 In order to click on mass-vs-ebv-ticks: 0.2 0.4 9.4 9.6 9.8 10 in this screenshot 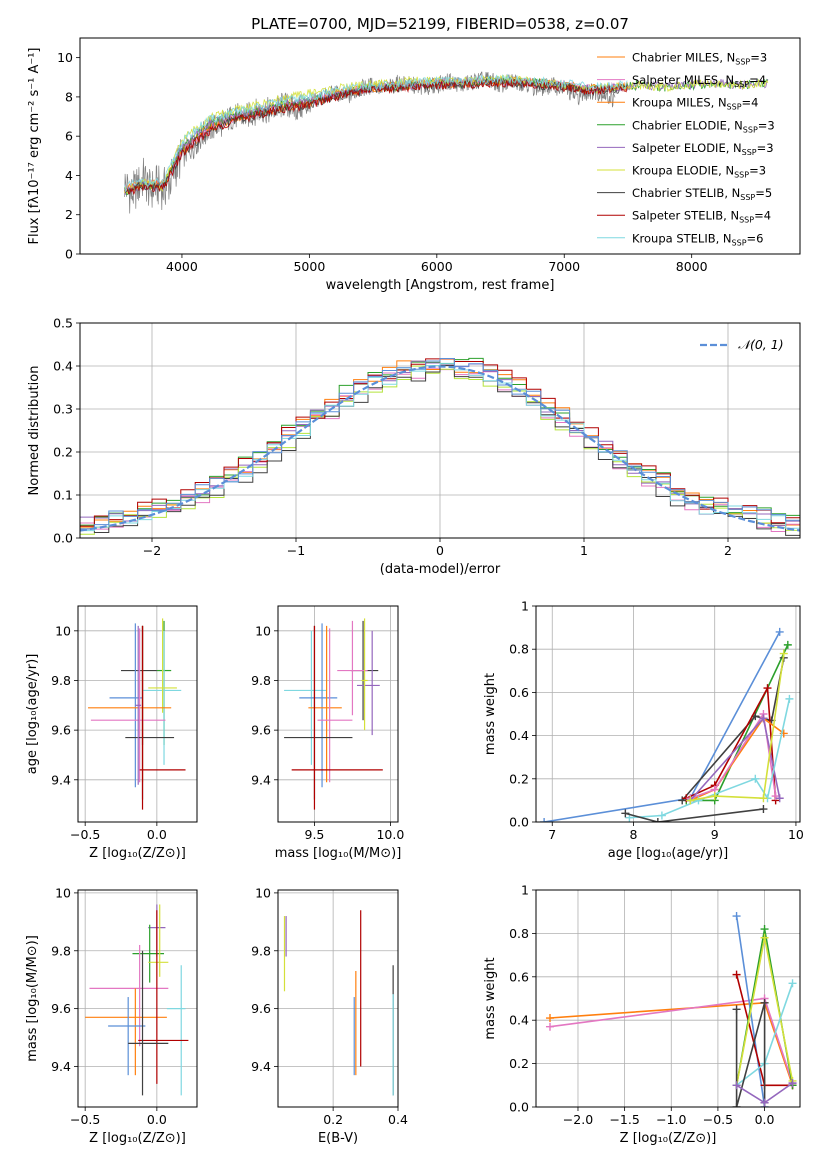, I will do `click(329, 1006)`.